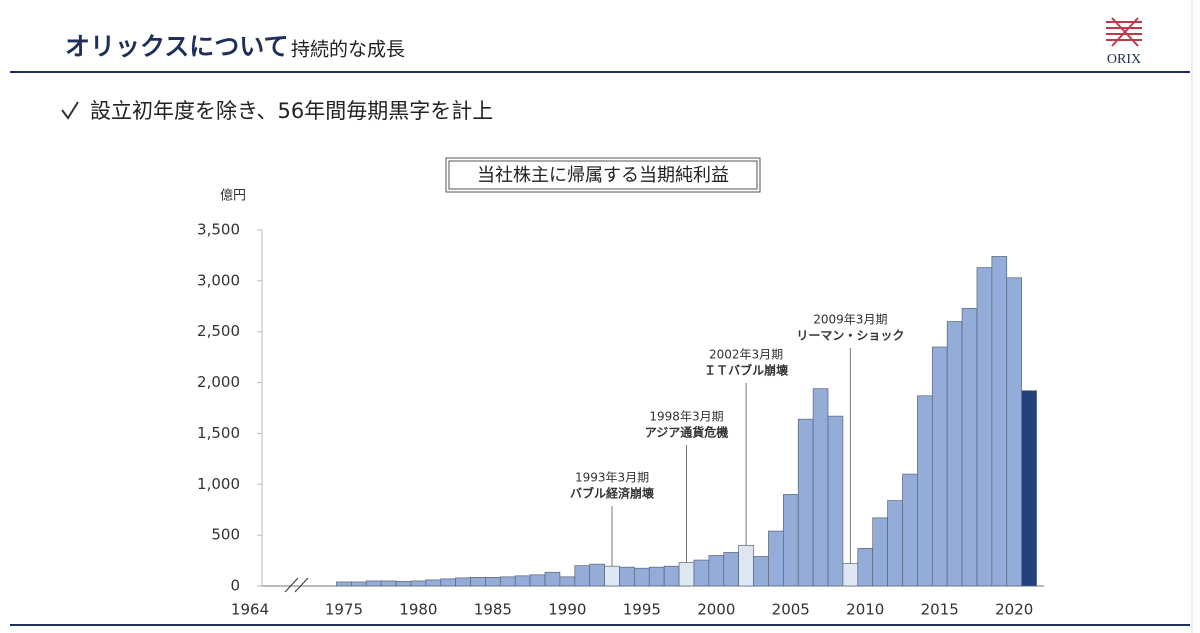 The height and width of the screenshot is (633, 1200). What do you see at coordinates (940, 610) in the screenshot?
I see `x-tick-label: 2015` at bounding box center [940, 610].